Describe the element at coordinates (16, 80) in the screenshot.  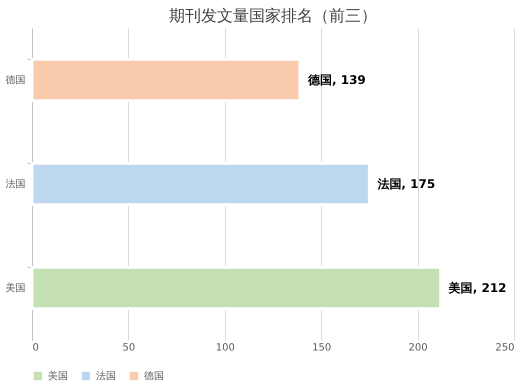
I see `y-tick-label: 德国` at that location.